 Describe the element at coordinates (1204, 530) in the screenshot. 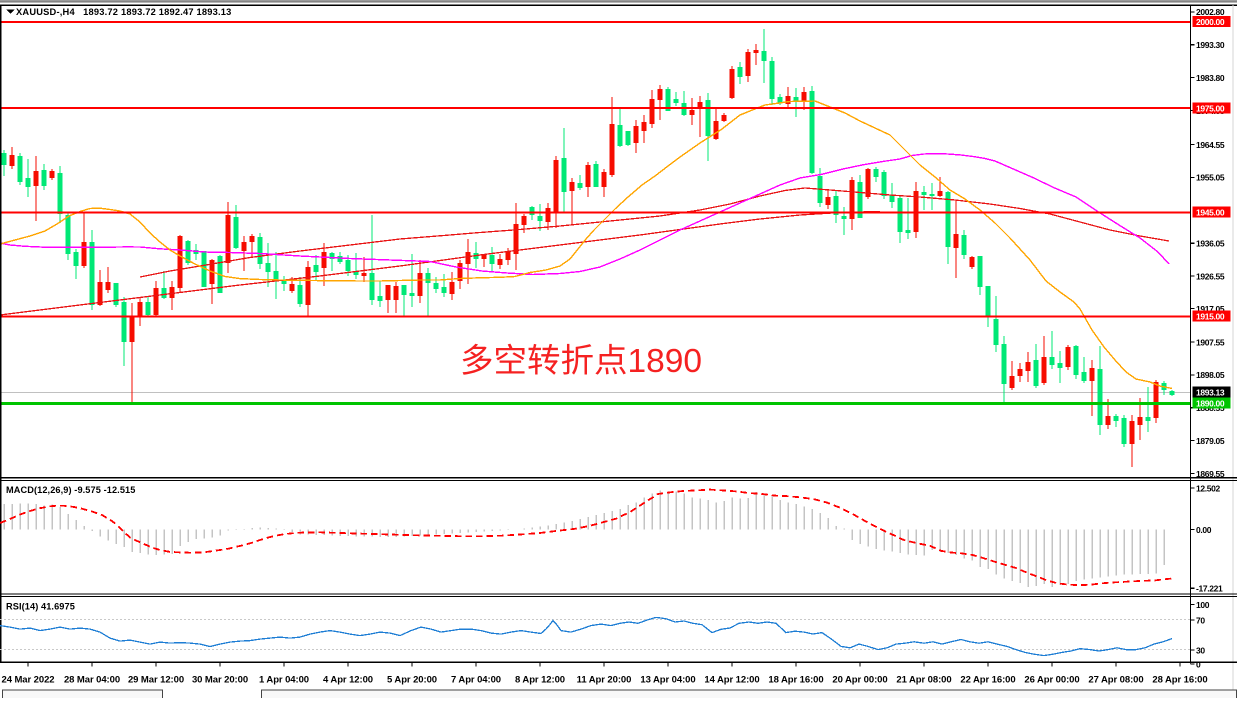

I see `svg-text: 0.00` at that location.